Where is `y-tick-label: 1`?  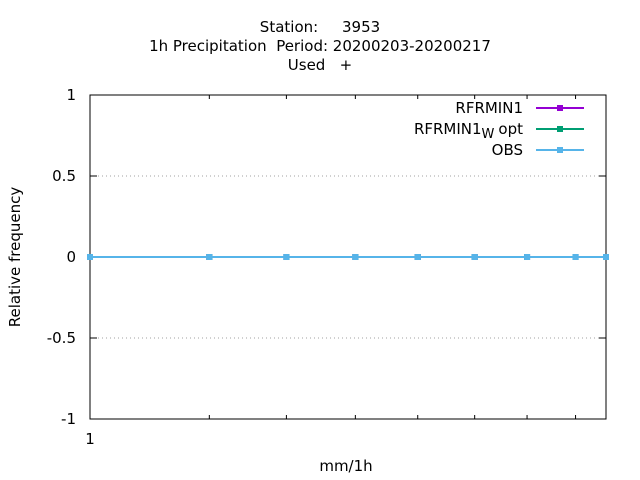 y-tick-label: 1 is located at coordinates (71, 95).